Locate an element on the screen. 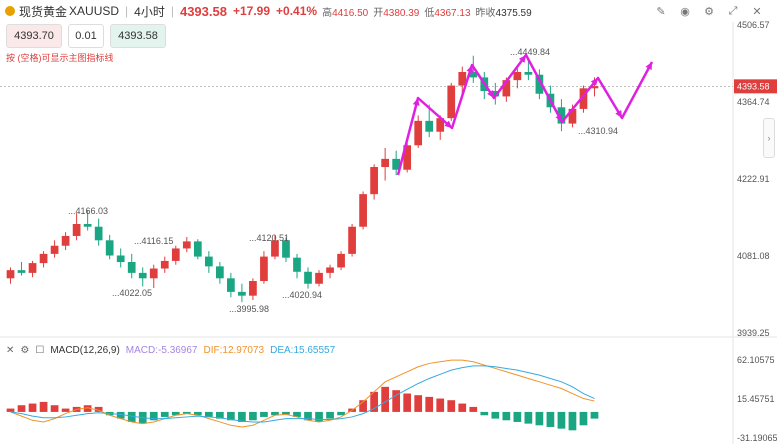 The width and height of the screenshot is (777, 444). camera-icon: ◉ is located at coordinates (685, 11).